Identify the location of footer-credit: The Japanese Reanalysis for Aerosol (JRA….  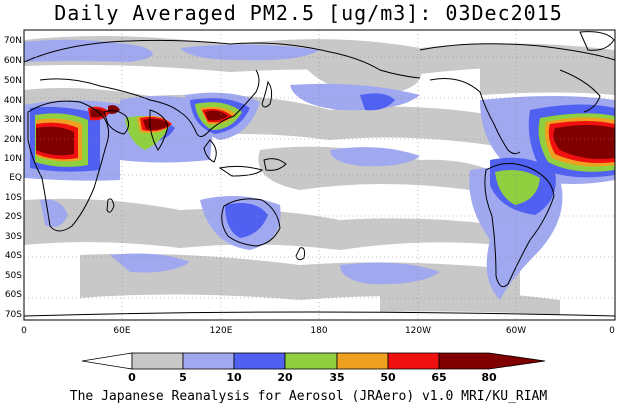
(308, 396).